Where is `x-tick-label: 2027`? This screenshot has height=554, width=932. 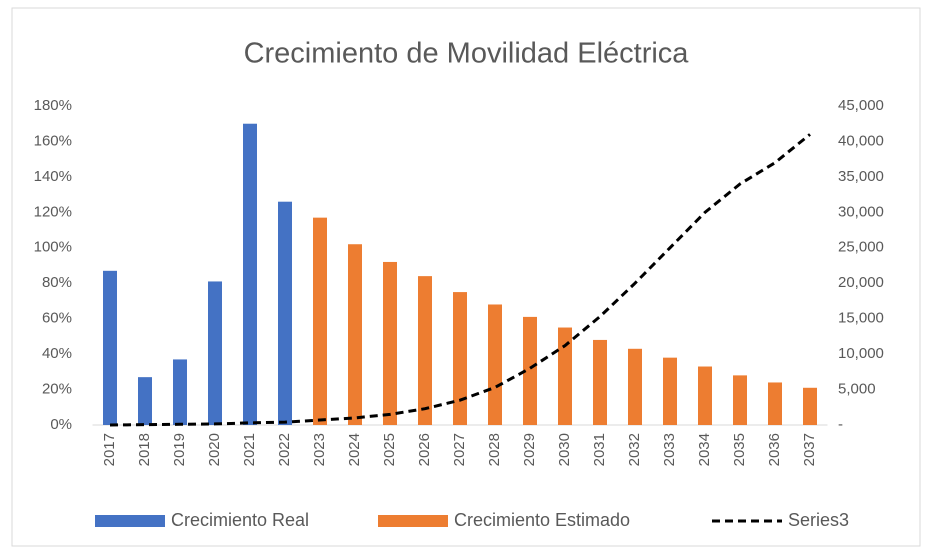
x-tick-label: 2027 is located at coordinates (459, 449).